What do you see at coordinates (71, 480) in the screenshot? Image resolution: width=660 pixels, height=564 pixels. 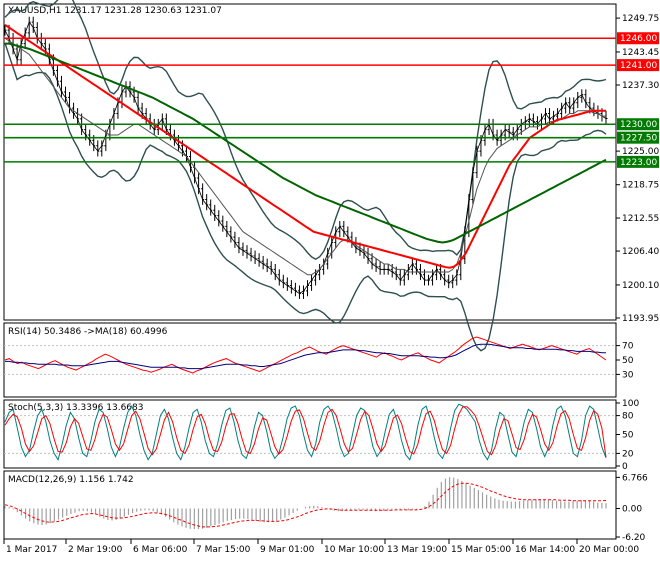 I see `macd-header: MACD(12,26,9) 1.156 1.742` at bounding box center [71, 480].